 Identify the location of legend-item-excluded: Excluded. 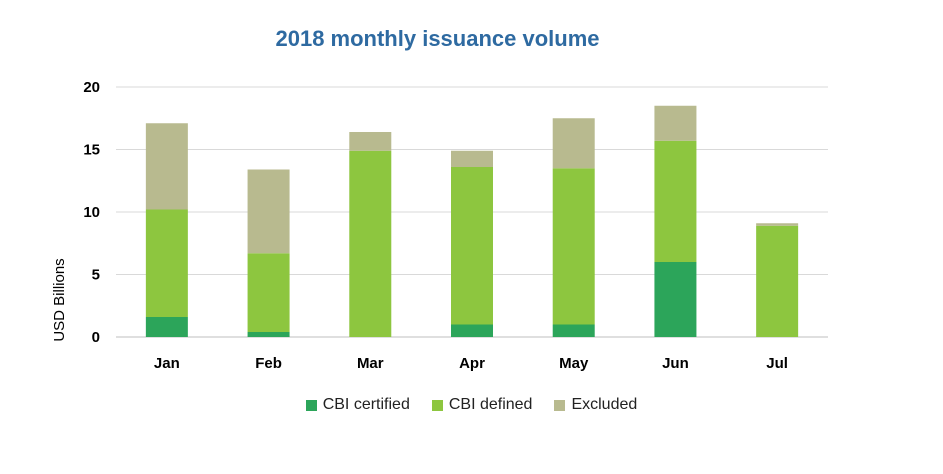
(595, 405).